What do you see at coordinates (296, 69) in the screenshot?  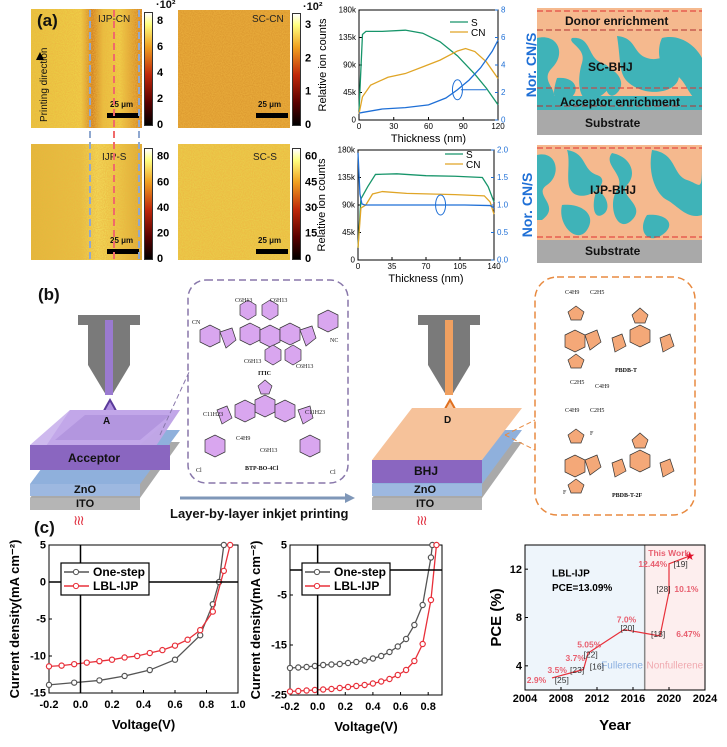 I see `colorbar` at bounding box center [296, 69].